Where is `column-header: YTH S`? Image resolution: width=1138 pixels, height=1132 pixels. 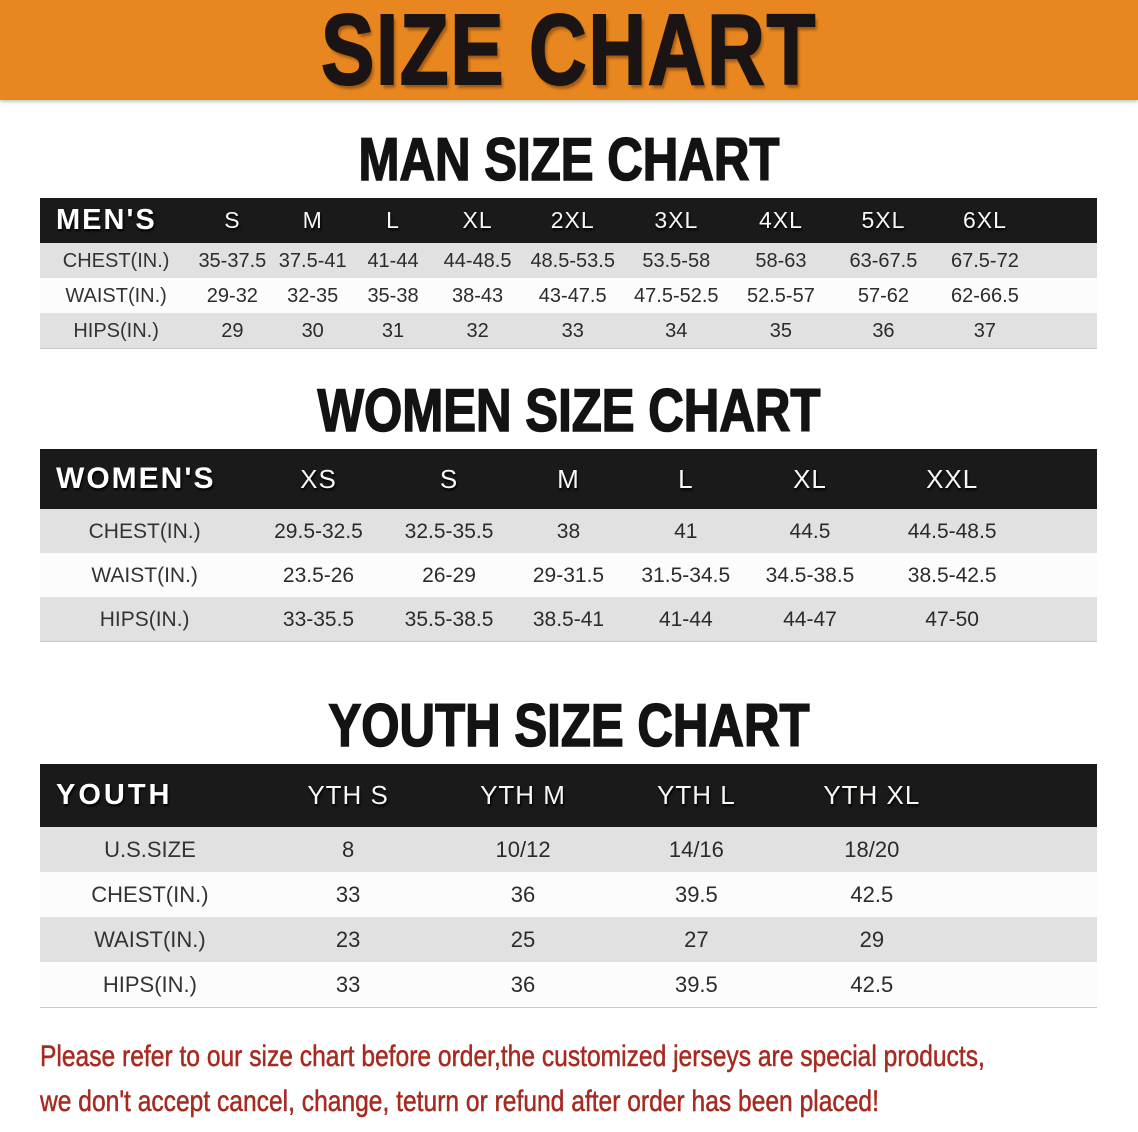
column-header: YTH S is located at coordinates (348, 795).